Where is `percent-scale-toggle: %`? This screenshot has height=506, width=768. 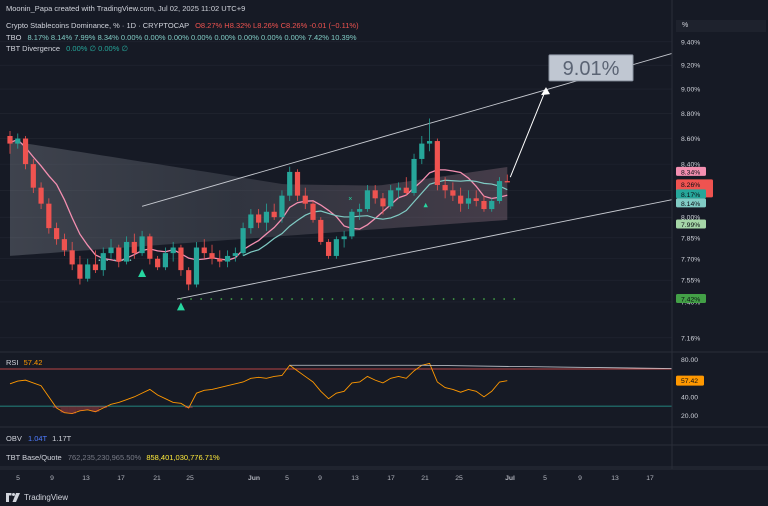 percent-scale-toggle: % is located at coordinates (721, 26).